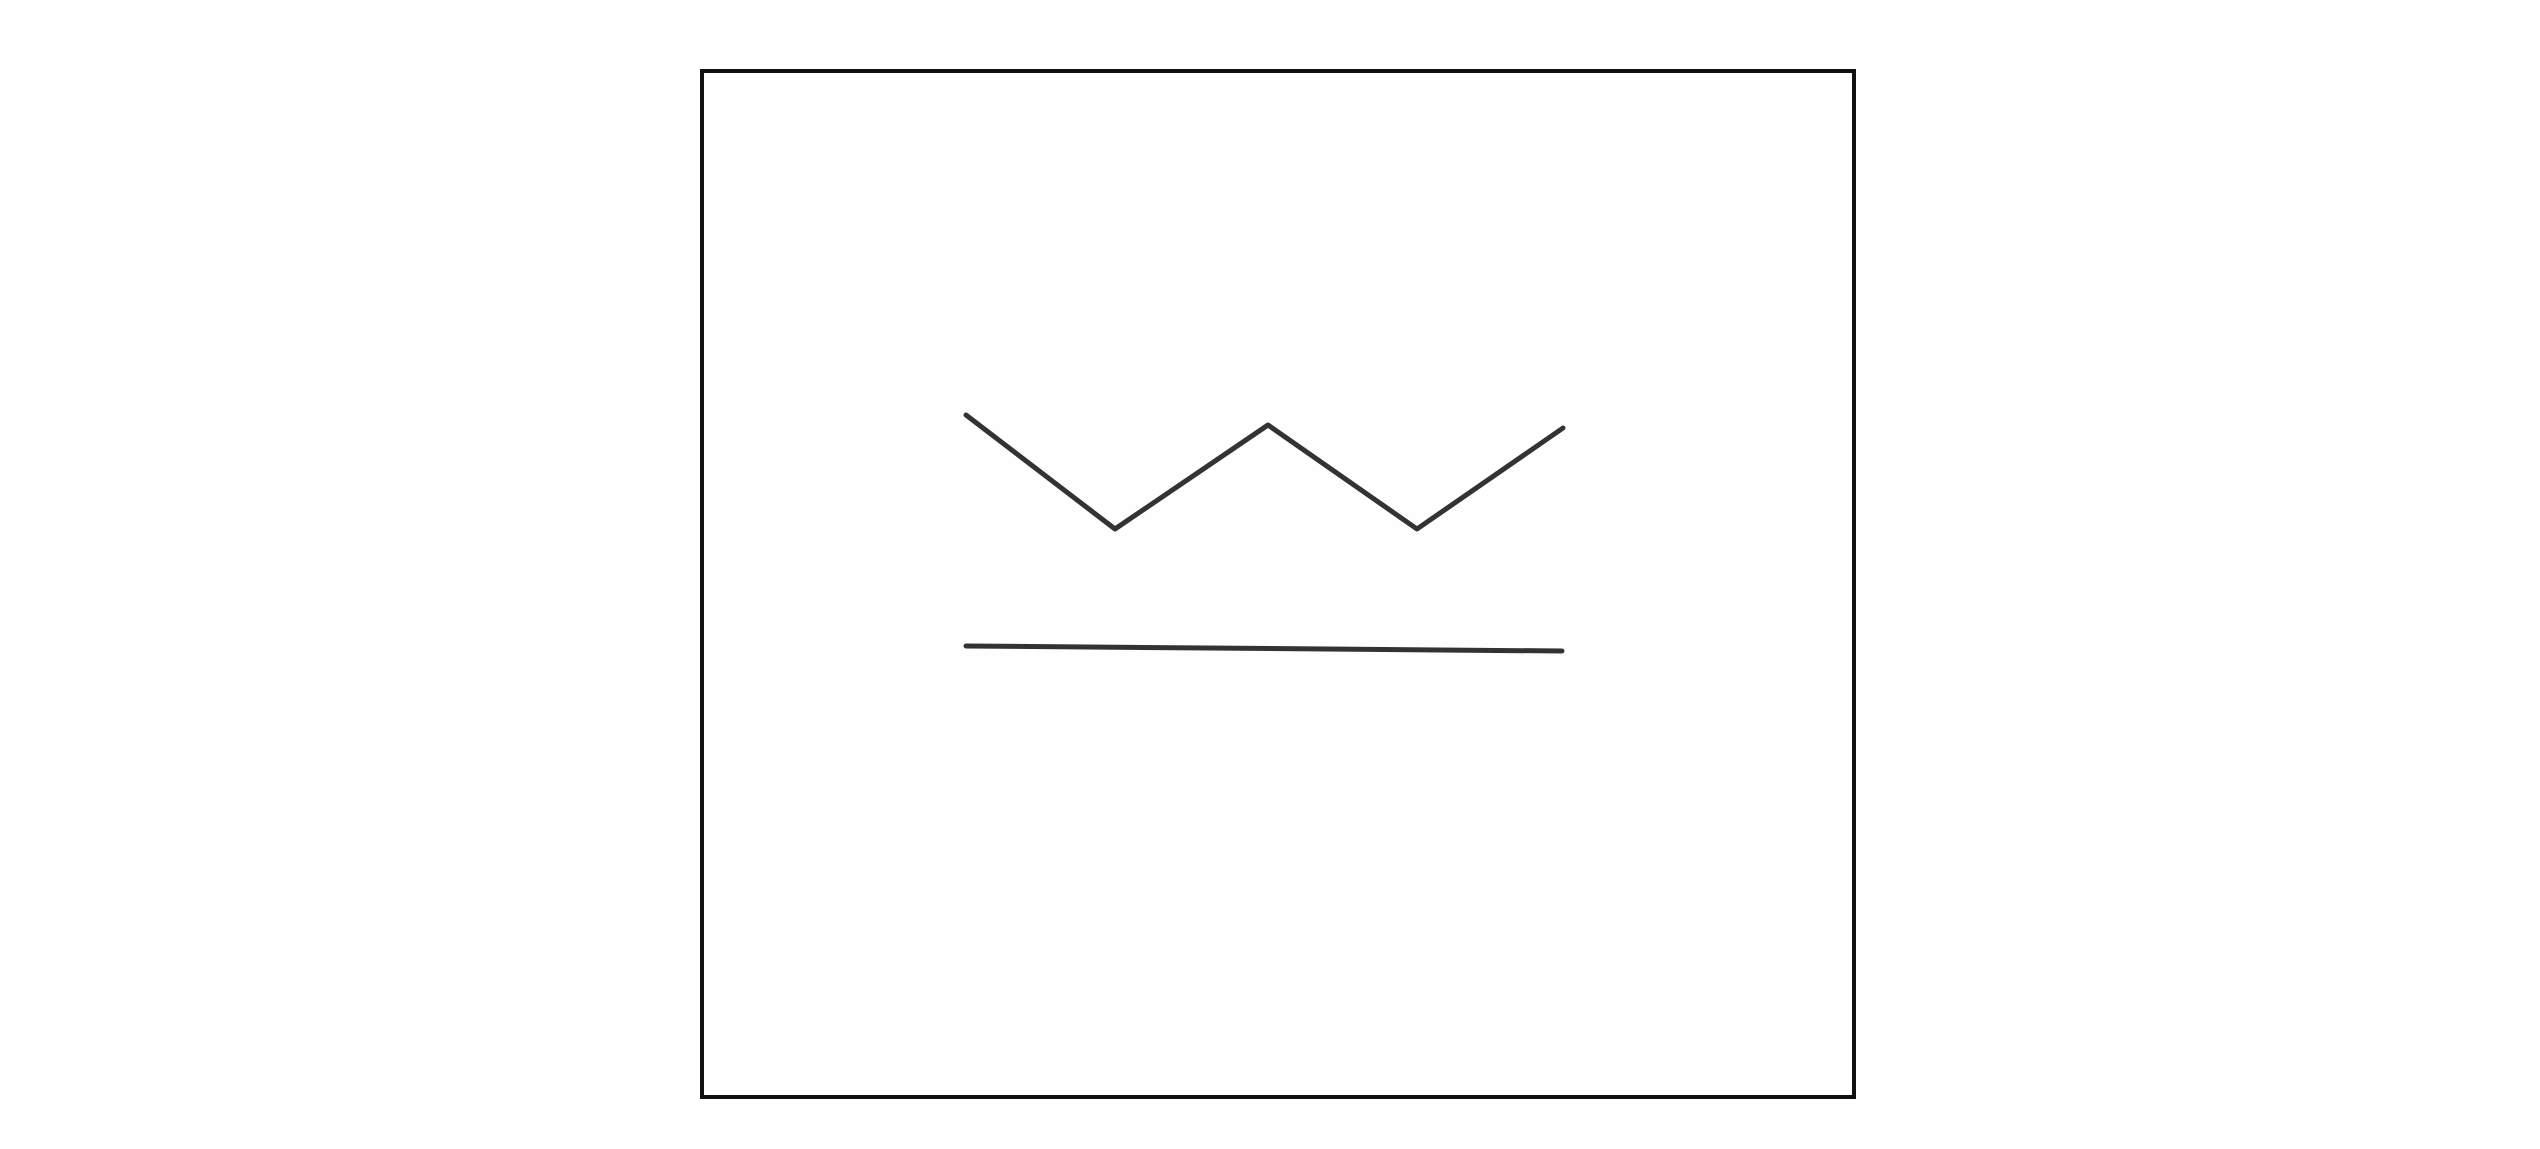 The height and width of the screenshot is (1149, 2540). What do you see at coordinates (1264, 472) in the screenshot?
I see `zigzag-line` at bounding box center [1264, 472].